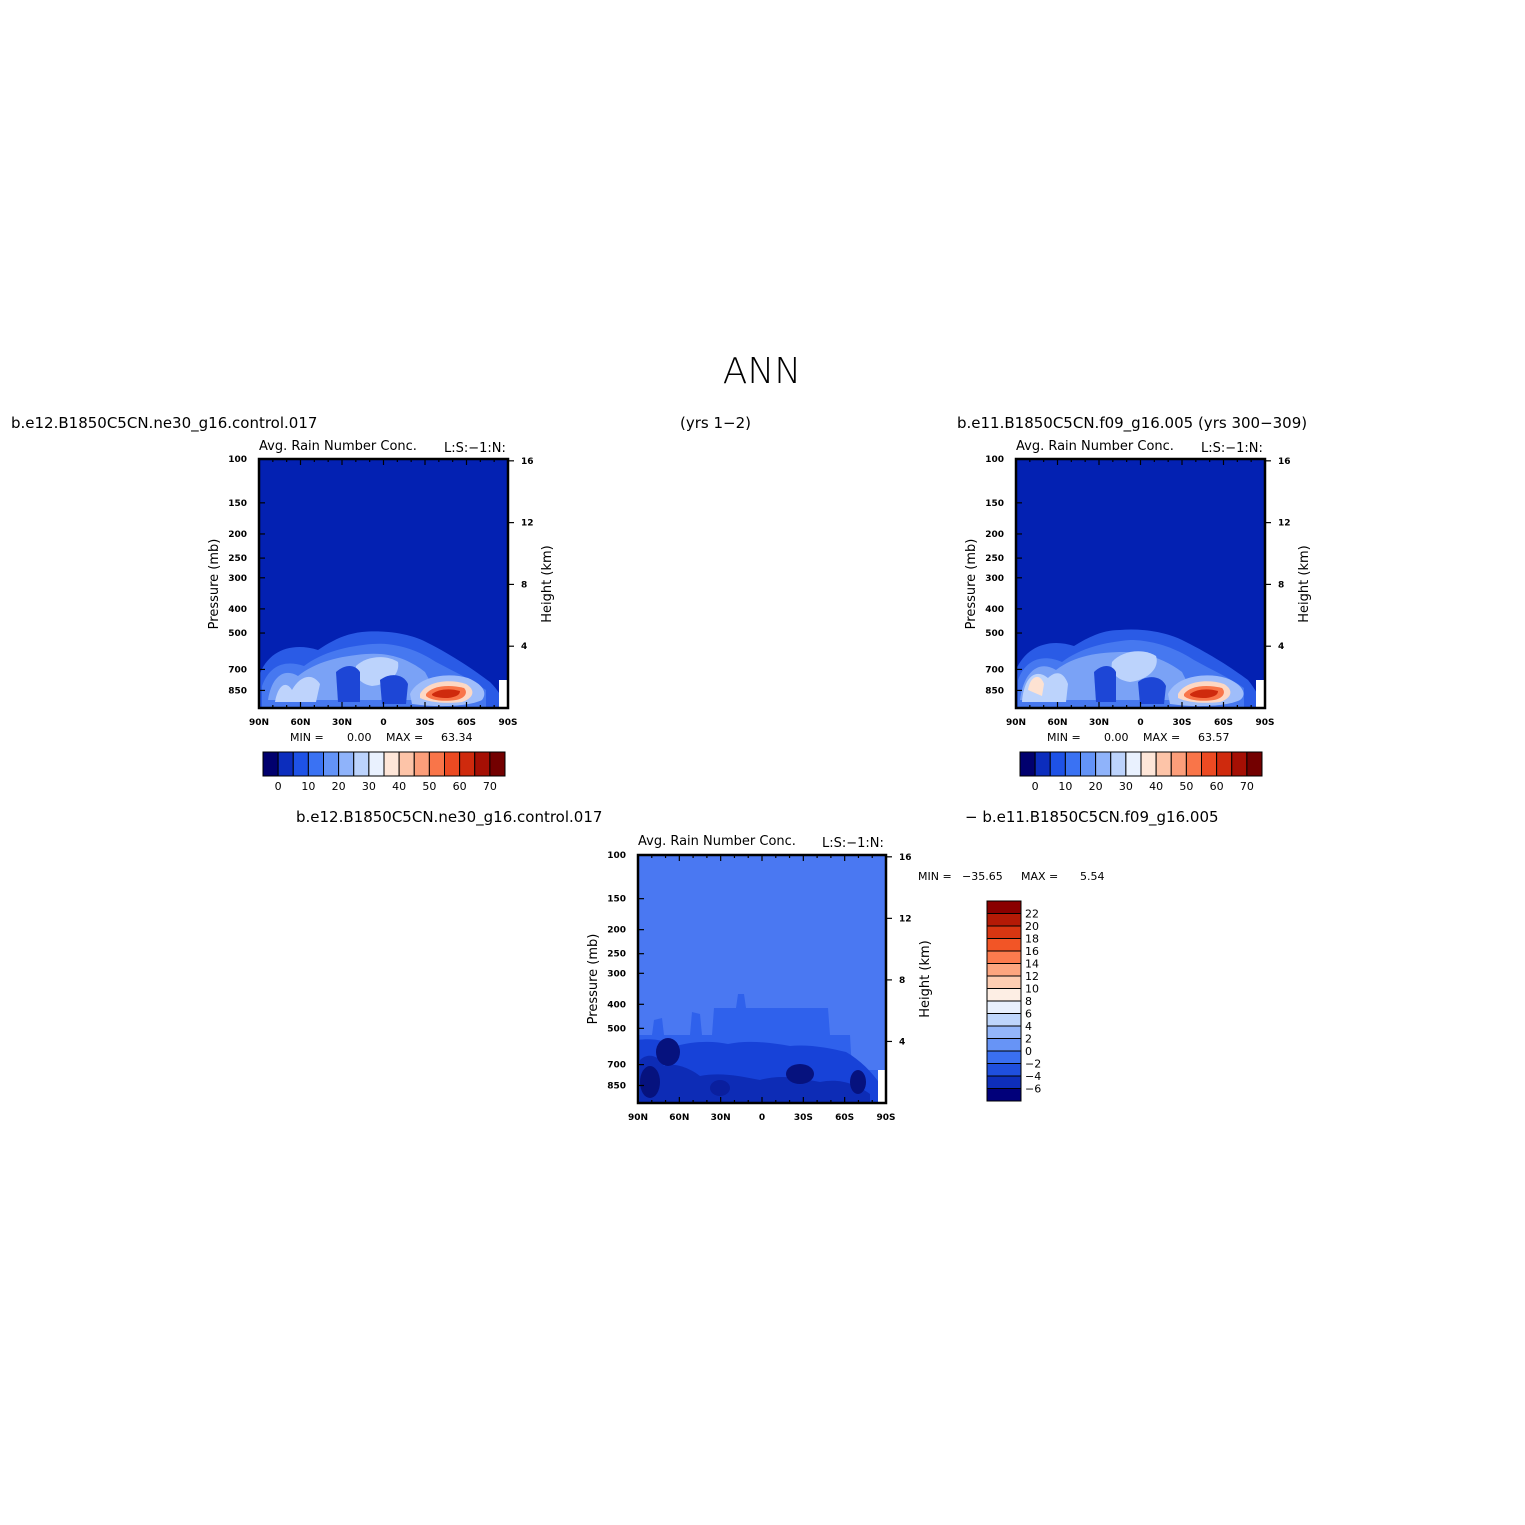 This screenshot has height=1525, width=1525. What do you see at coordinates (982, 876) in the screenshot?
I see `min-value: −35.65` at bounding box center [982, 876].